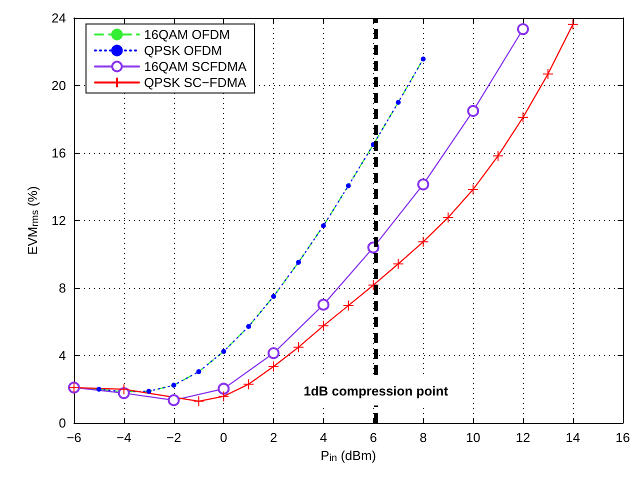 Image resolution: width=641 pixels, height=481 pixels. I want to click on x-tick-label: 10, so click(473, 437).